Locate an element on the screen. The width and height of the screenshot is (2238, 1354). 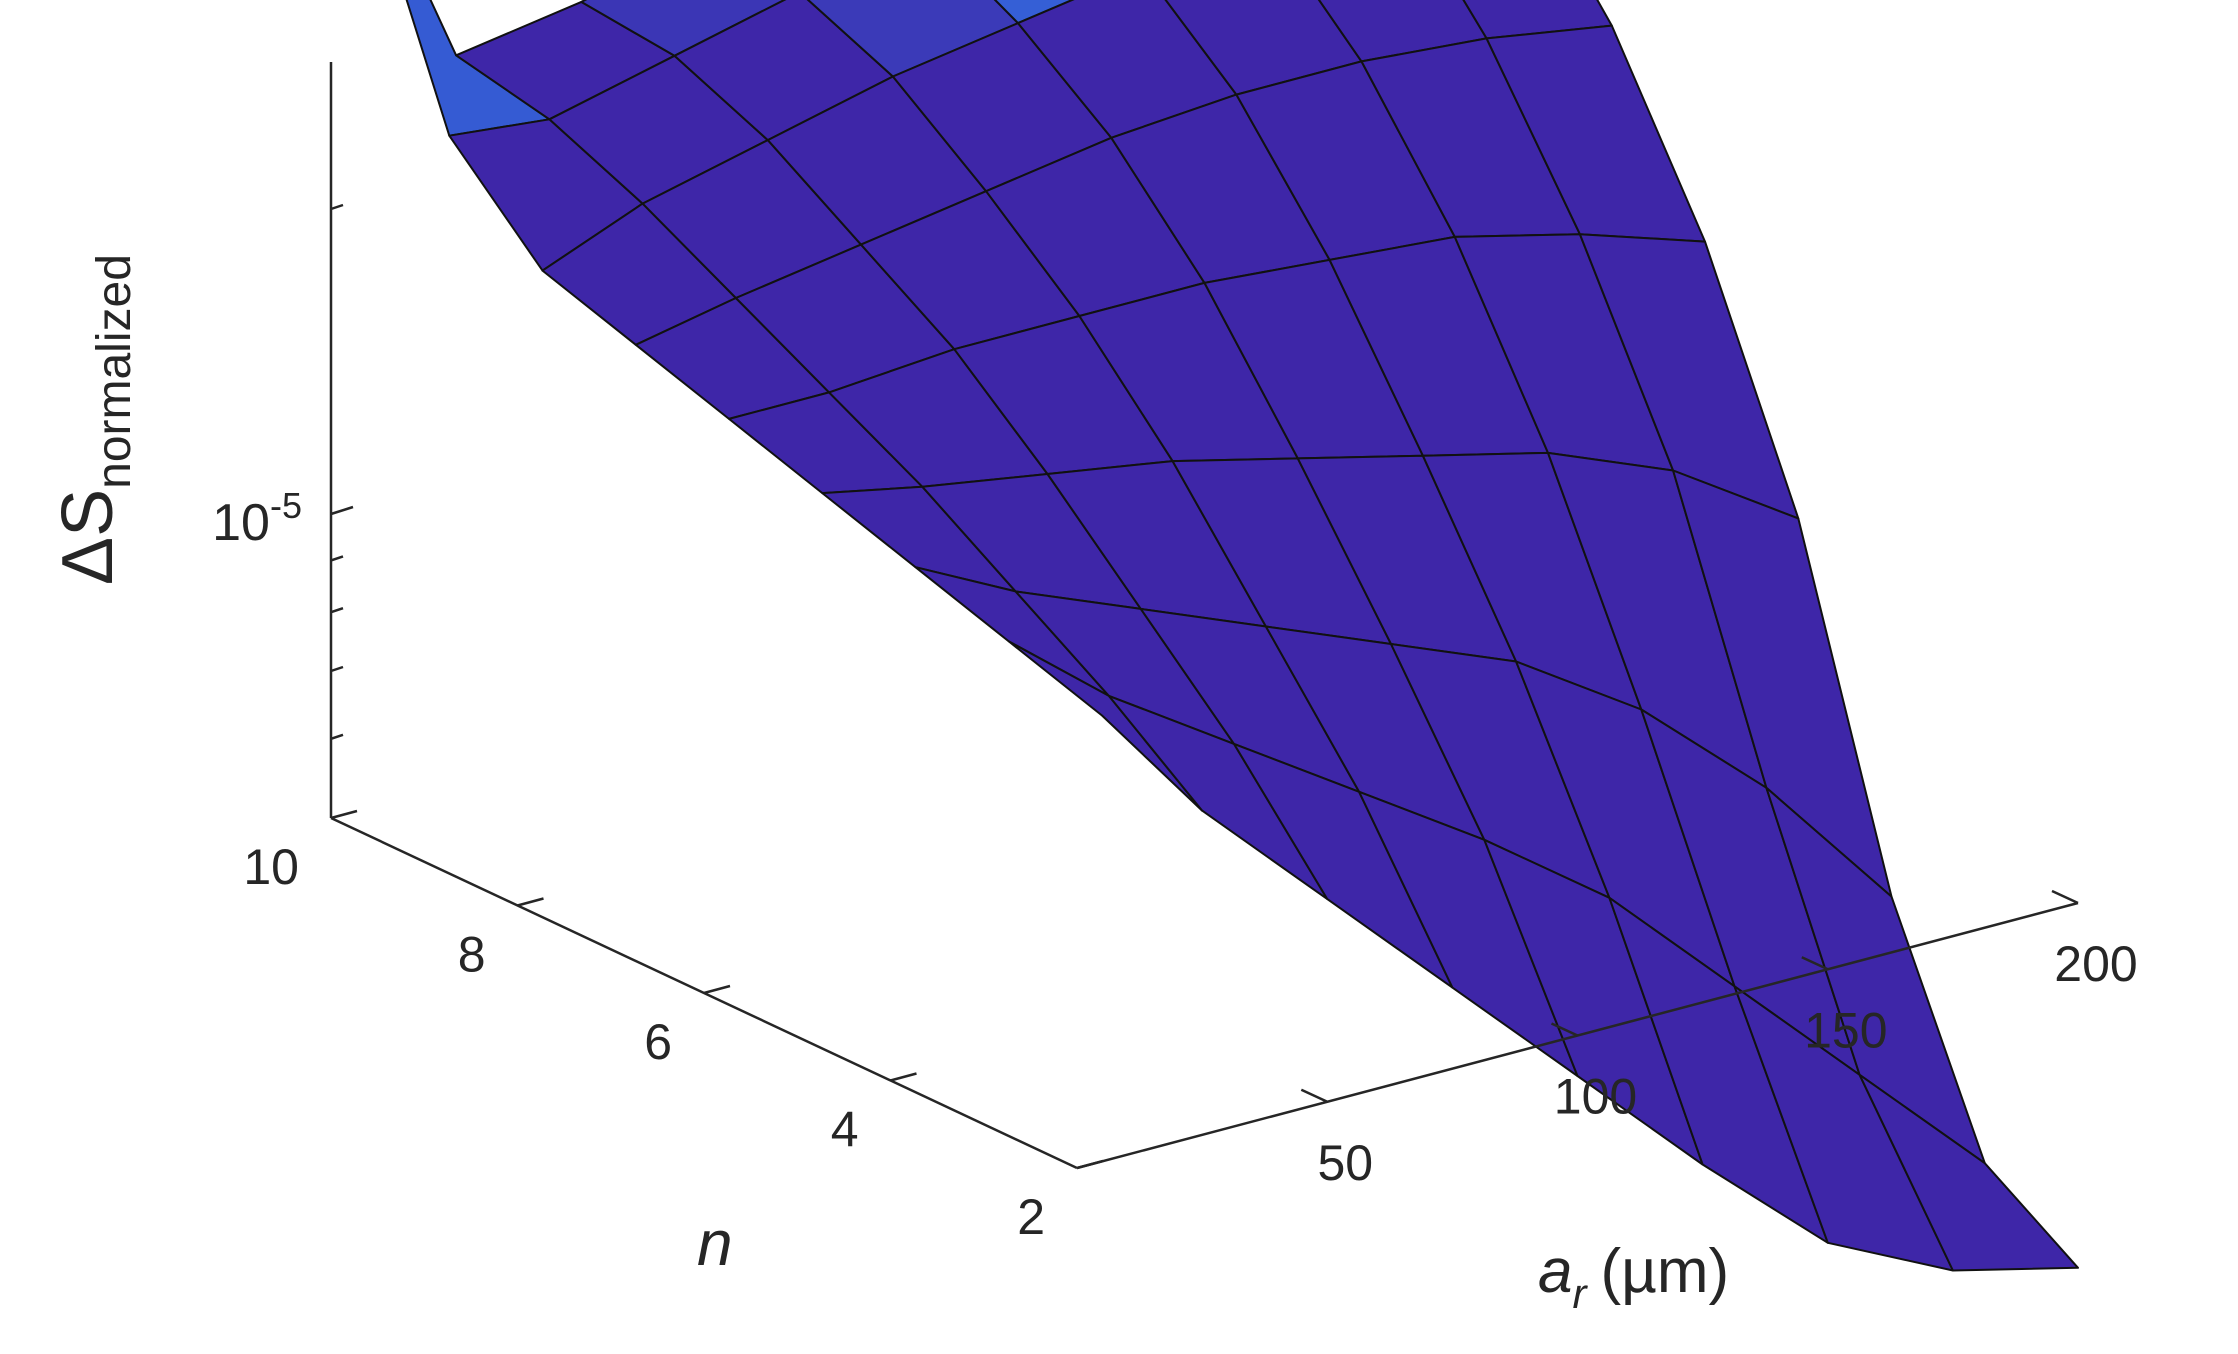
z-tick-label: 10-5 is located at coordinates (257, 518).